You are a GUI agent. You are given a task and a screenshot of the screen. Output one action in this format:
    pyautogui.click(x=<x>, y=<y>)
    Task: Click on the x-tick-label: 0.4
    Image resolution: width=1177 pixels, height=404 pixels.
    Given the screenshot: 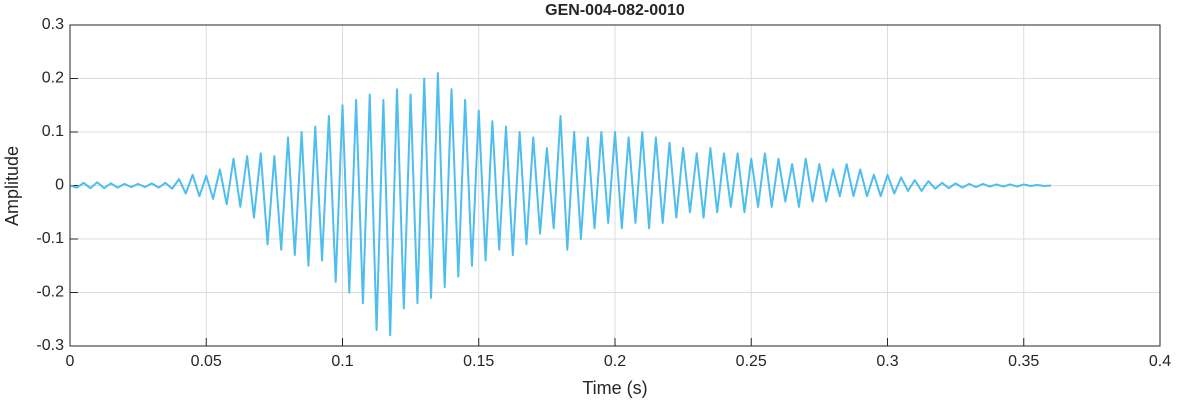 What is the action you would take?
    pyautogui.click(x=1160, y=361)
    